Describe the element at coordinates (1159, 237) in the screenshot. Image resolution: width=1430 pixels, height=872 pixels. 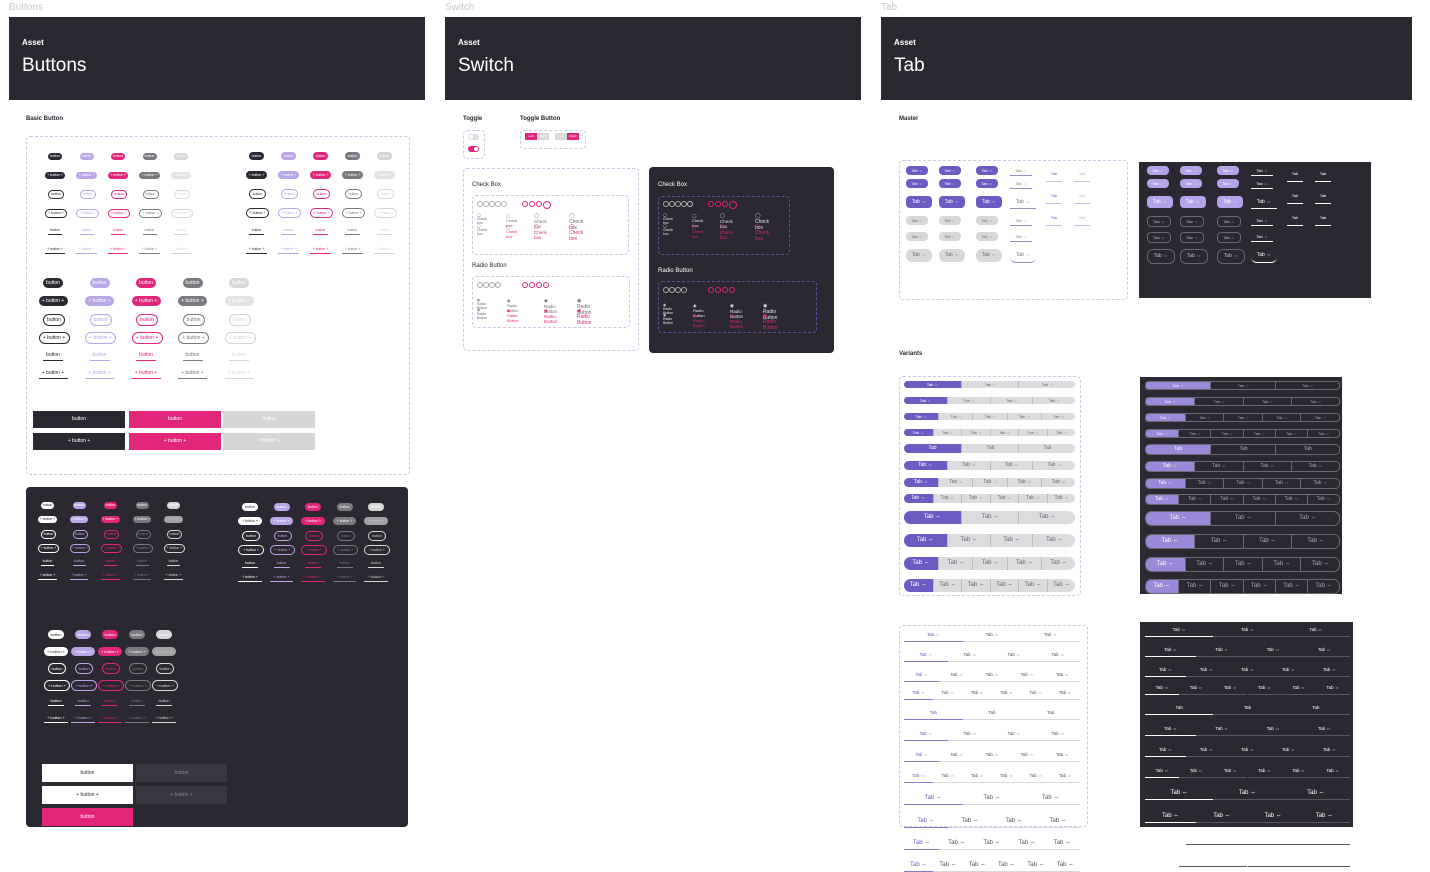
I see `master-tab-4-0: Tab ⇔` at that location.